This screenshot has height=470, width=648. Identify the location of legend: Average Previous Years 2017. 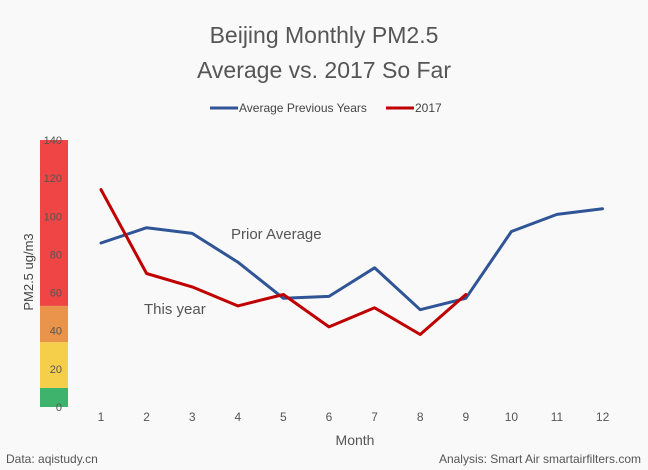
(326, 108).